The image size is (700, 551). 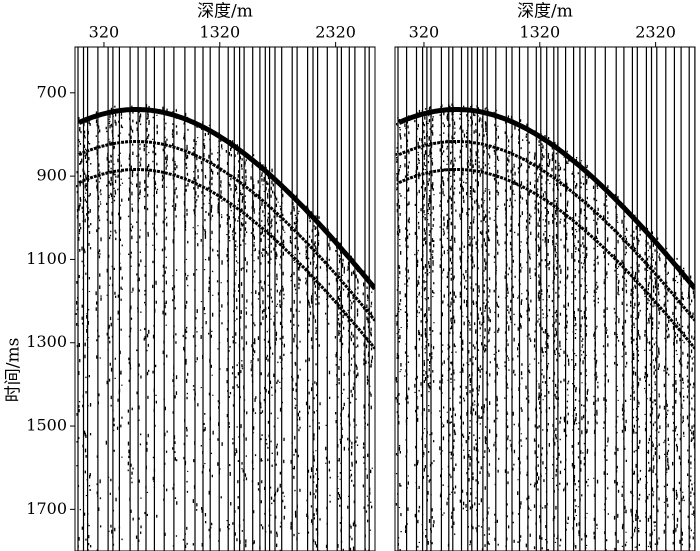 I want to click on y-tick-label: 1500, so click(x=46, y=425).